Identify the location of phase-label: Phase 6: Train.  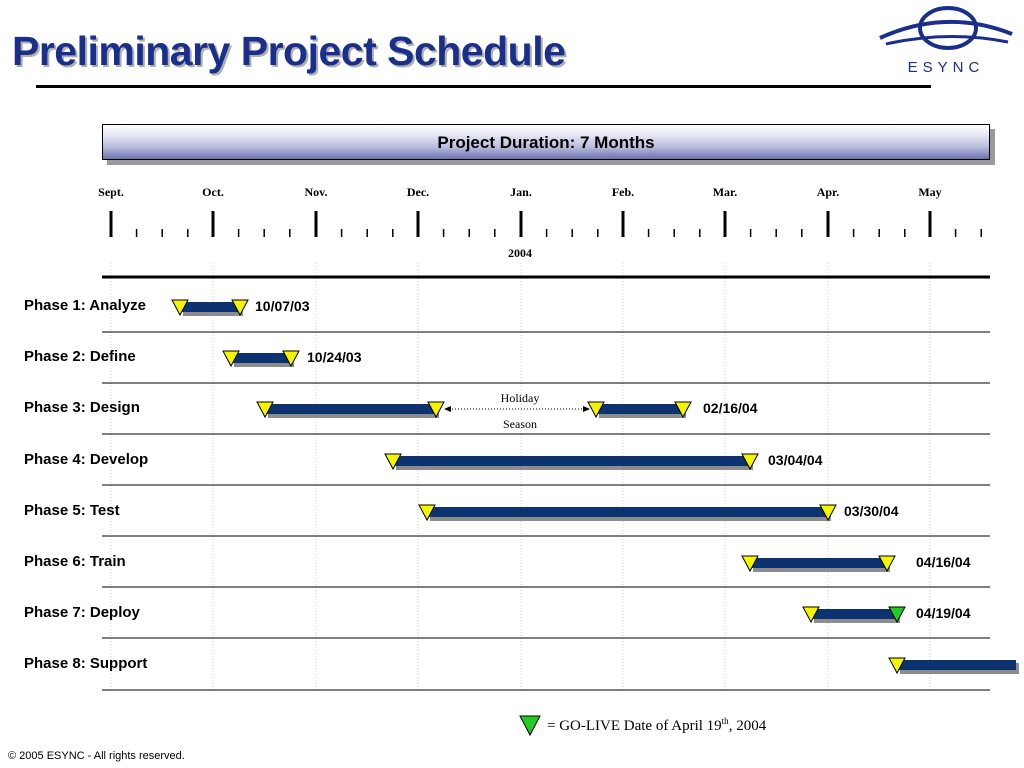
(75, 561).